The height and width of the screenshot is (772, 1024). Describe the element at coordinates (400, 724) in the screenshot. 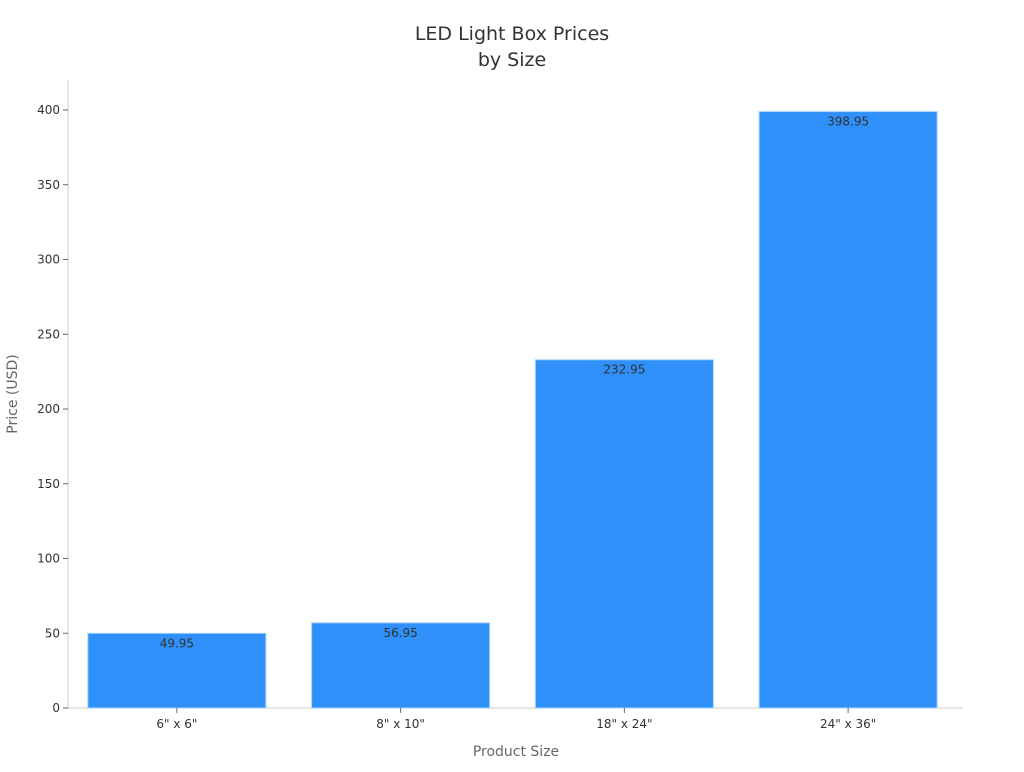

I see `x-tick-label: 8" x 10"` at that location.